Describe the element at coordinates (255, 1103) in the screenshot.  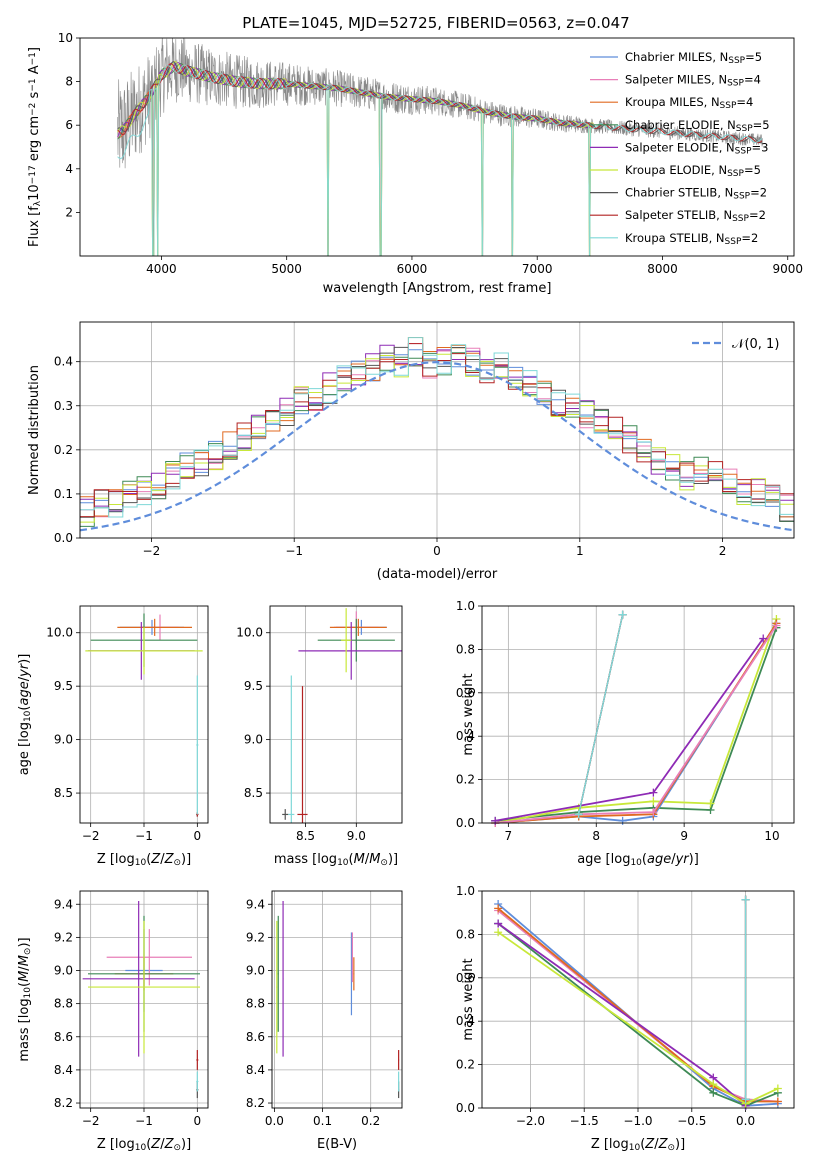
I see `y-tick-label: 8.2` at that location.